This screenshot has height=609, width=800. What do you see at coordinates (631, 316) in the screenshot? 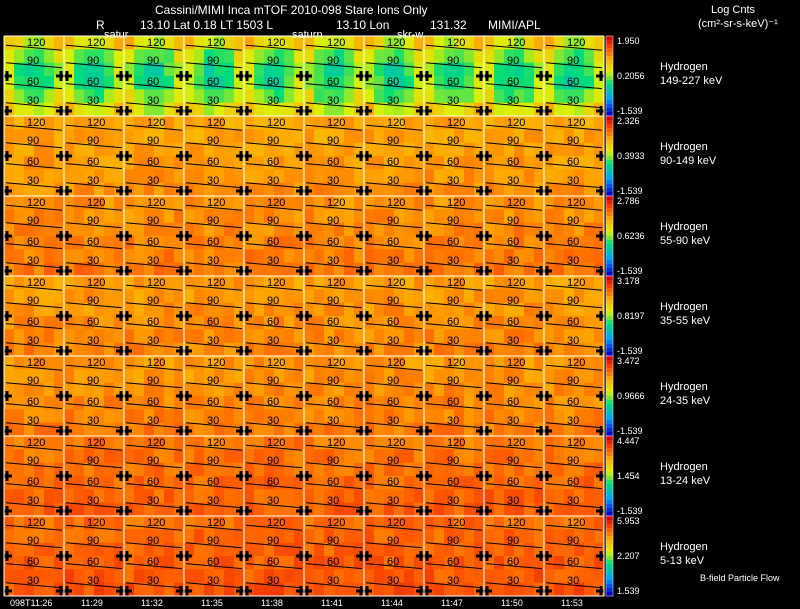
I see `colorbar-mid: 0.8197` at bounding box center [631, 316].